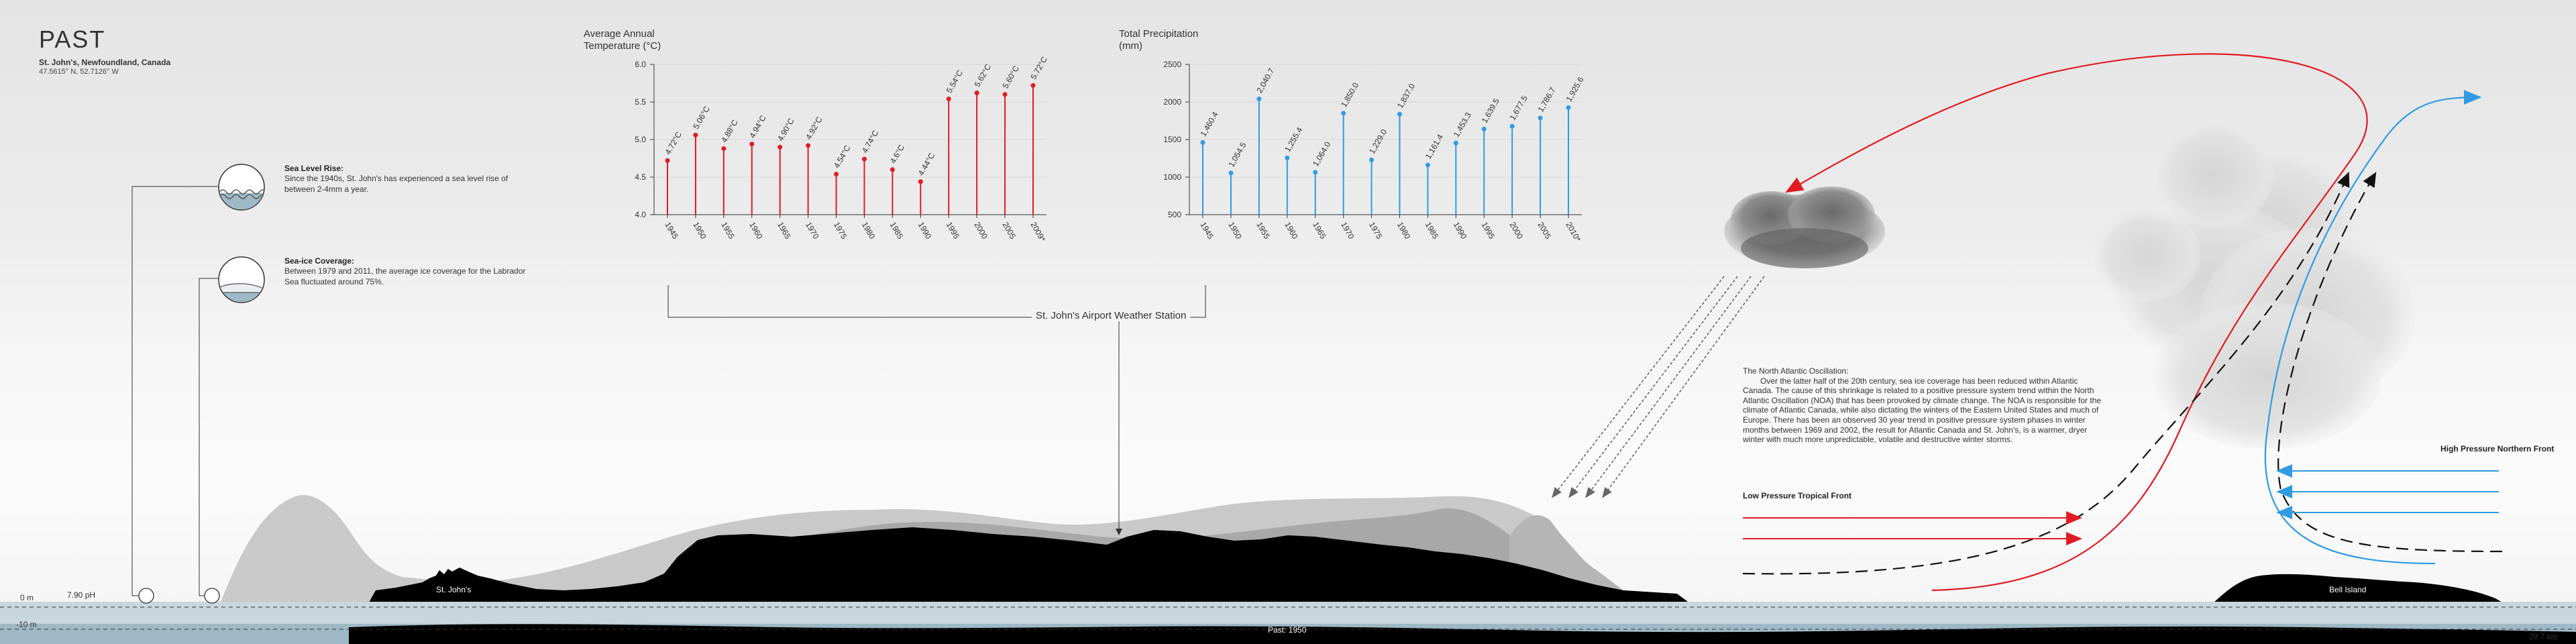  I want to click on y-tick-label: 4.0, so click(640, 214).